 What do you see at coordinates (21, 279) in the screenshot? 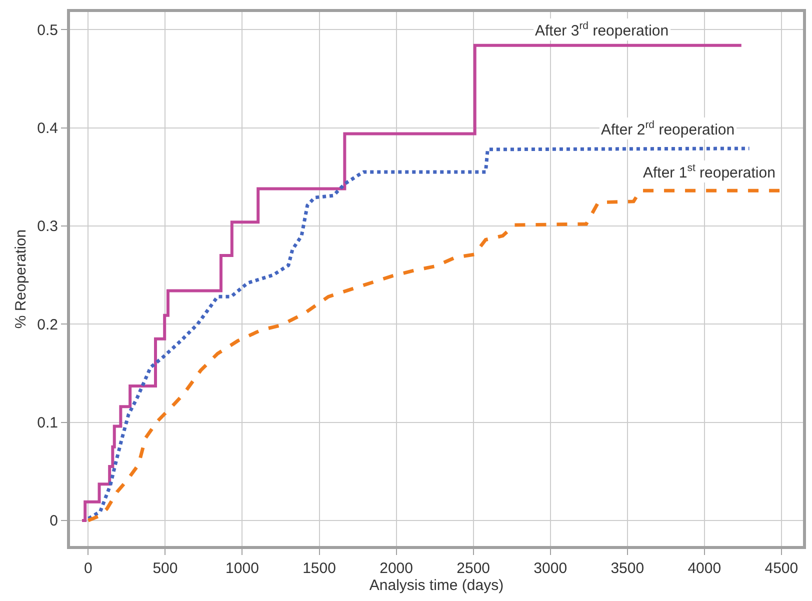
I see `y-axis-title: % Reoperation` at bounding box center [21, 279].